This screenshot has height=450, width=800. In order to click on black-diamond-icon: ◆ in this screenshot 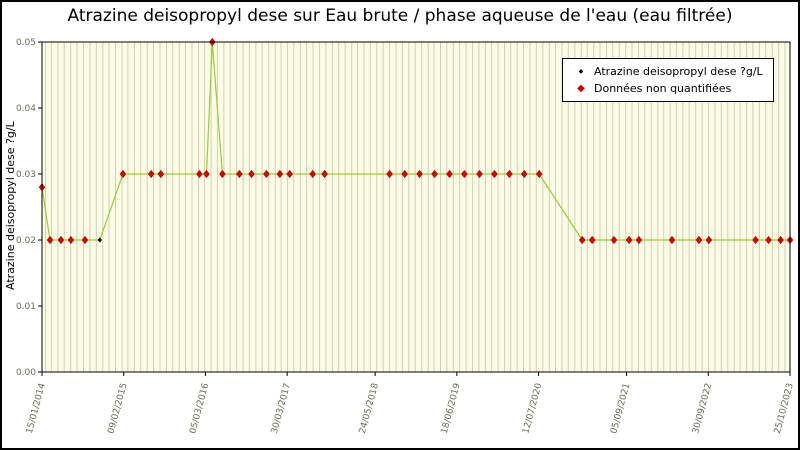, I will do `click(581, 71)`.